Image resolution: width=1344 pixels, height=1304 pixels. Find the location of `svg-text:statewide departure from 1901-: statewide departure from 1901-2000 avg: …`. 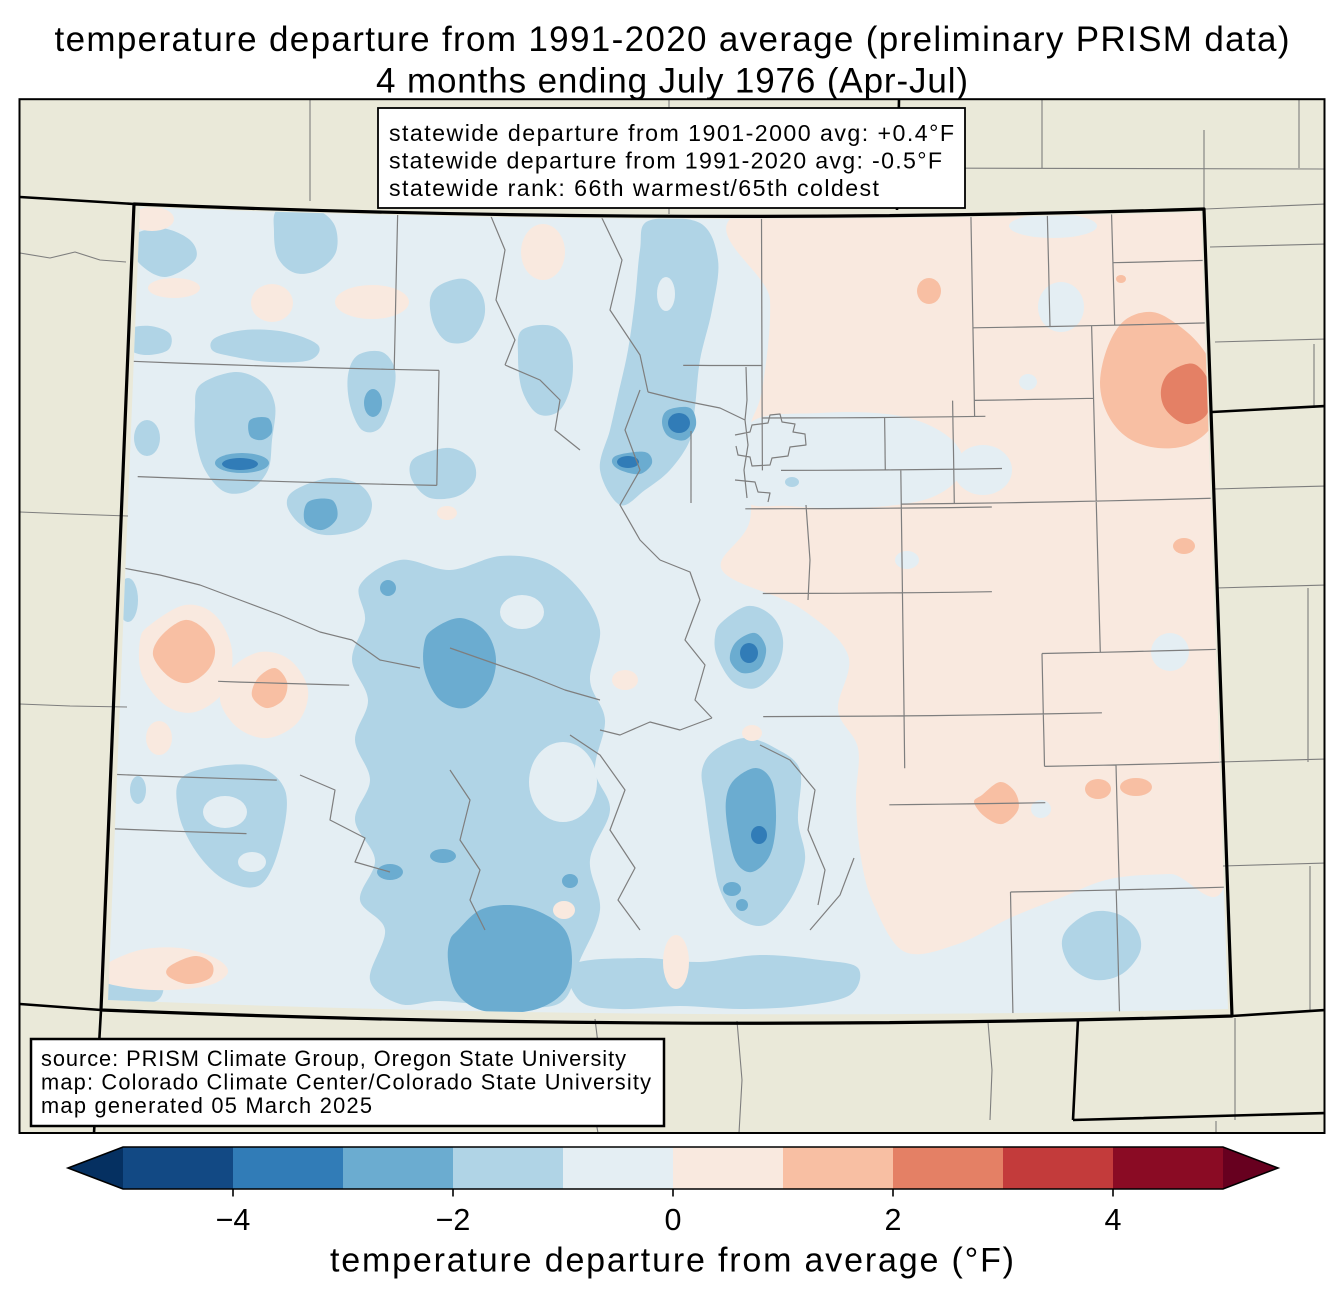

svg-text:statewide departure from 1901-: statewide departure from 1901-2000 avg: … is located at coordinates (671, 133).